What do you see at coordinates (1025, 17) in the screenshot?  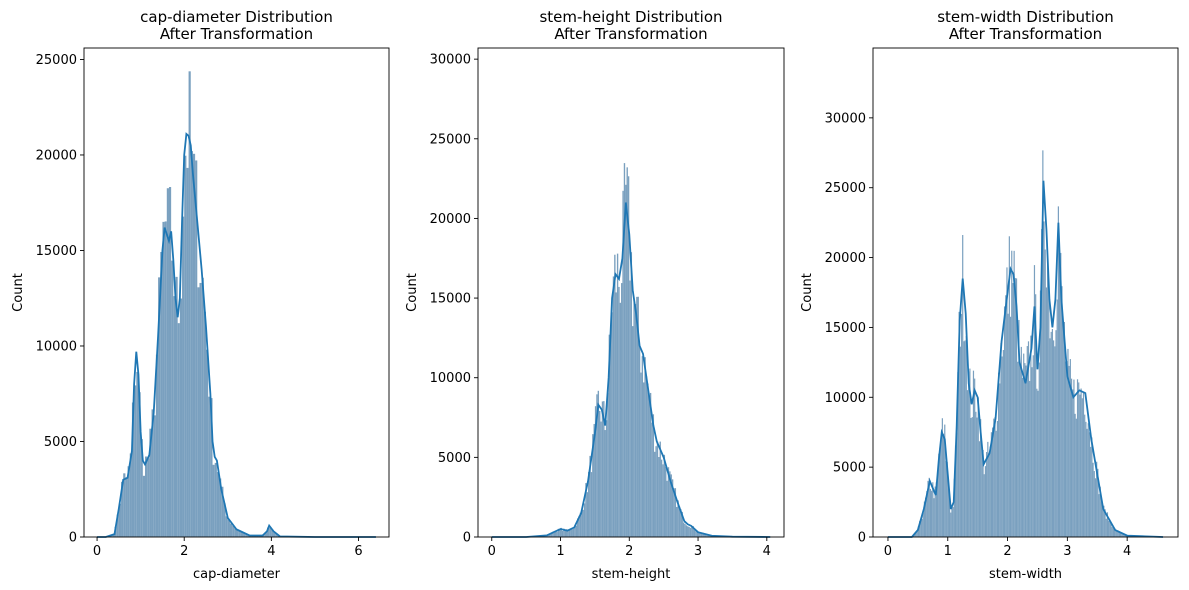 I see `chart-title: stem-width Distribution` at bounding box center [1025, 17].